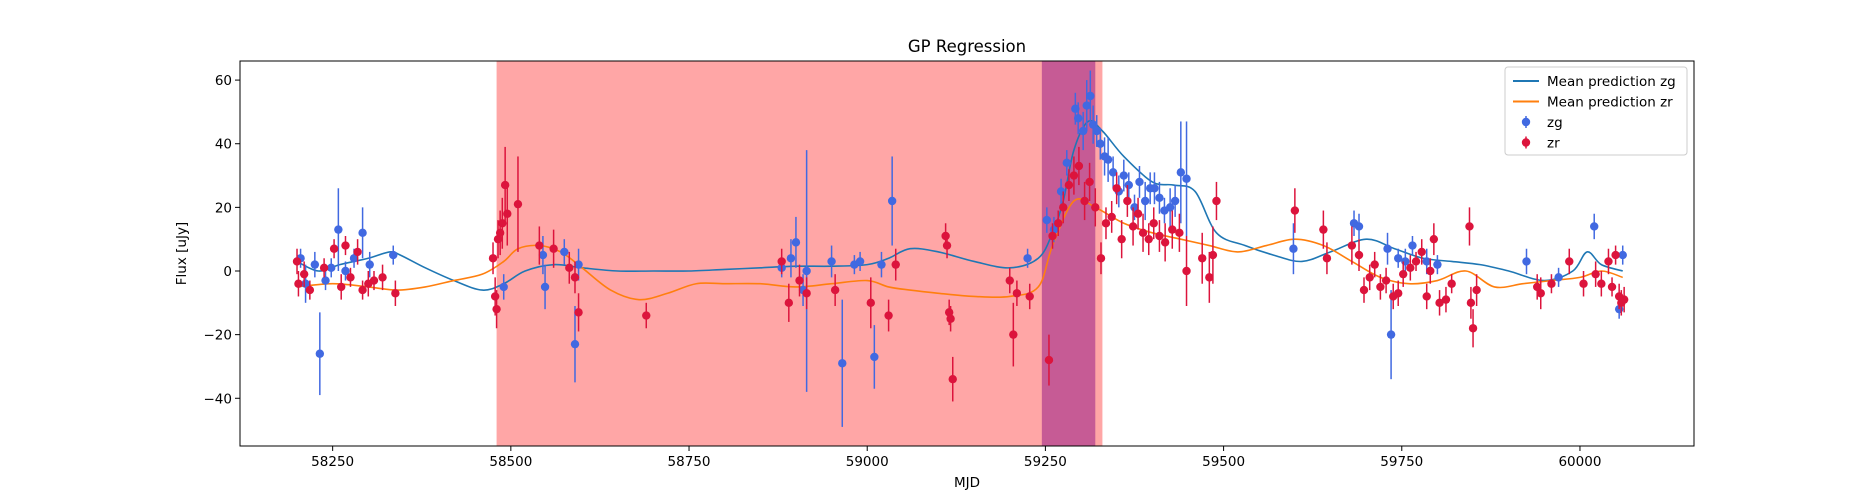 The image size is (1875, 504). Describe the element at coordinates (1526, 122) in the screenshot. I see `legend-swatch-zg` at that location.